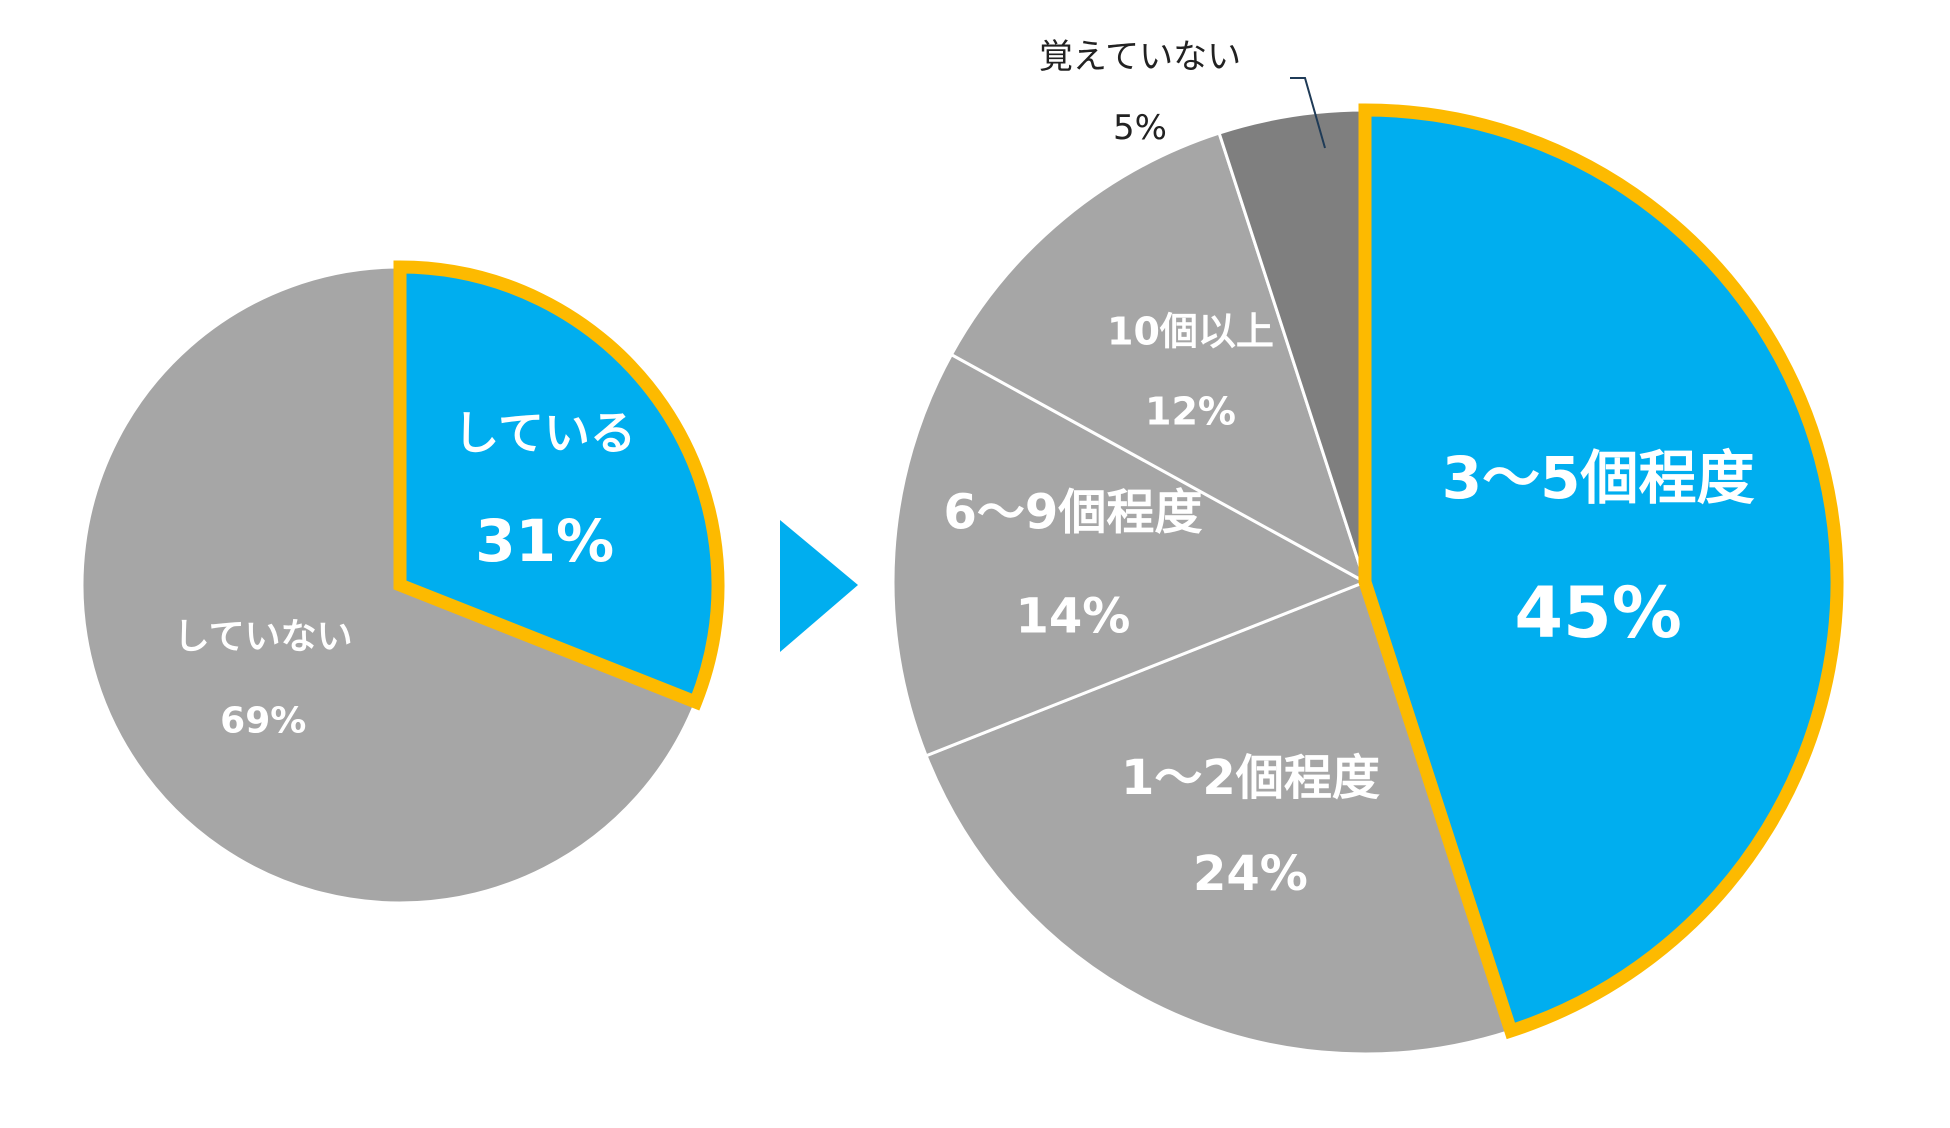 This screenshot has width=1950, height=1128. I want to click on pie1-slice-0-highlight, so click(559, 485).